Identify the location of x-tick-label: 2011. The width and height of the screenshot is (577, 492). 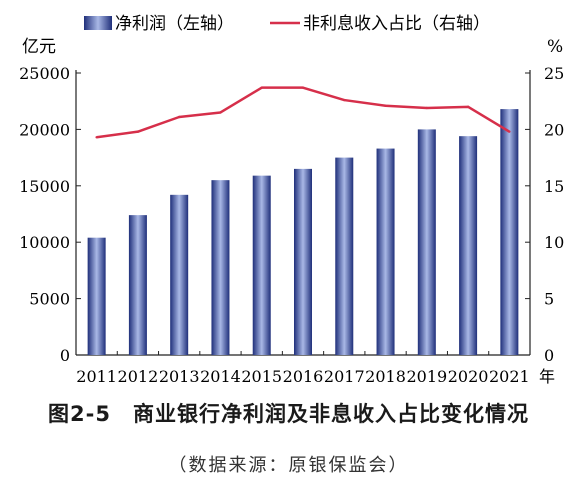
(96, 376).